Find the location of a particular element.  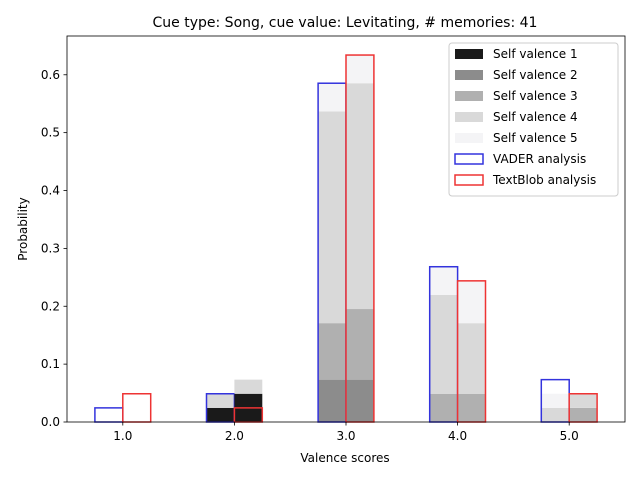

legend-label-self-valence-4: Self valence 4 is located at coordinates (535, 117).